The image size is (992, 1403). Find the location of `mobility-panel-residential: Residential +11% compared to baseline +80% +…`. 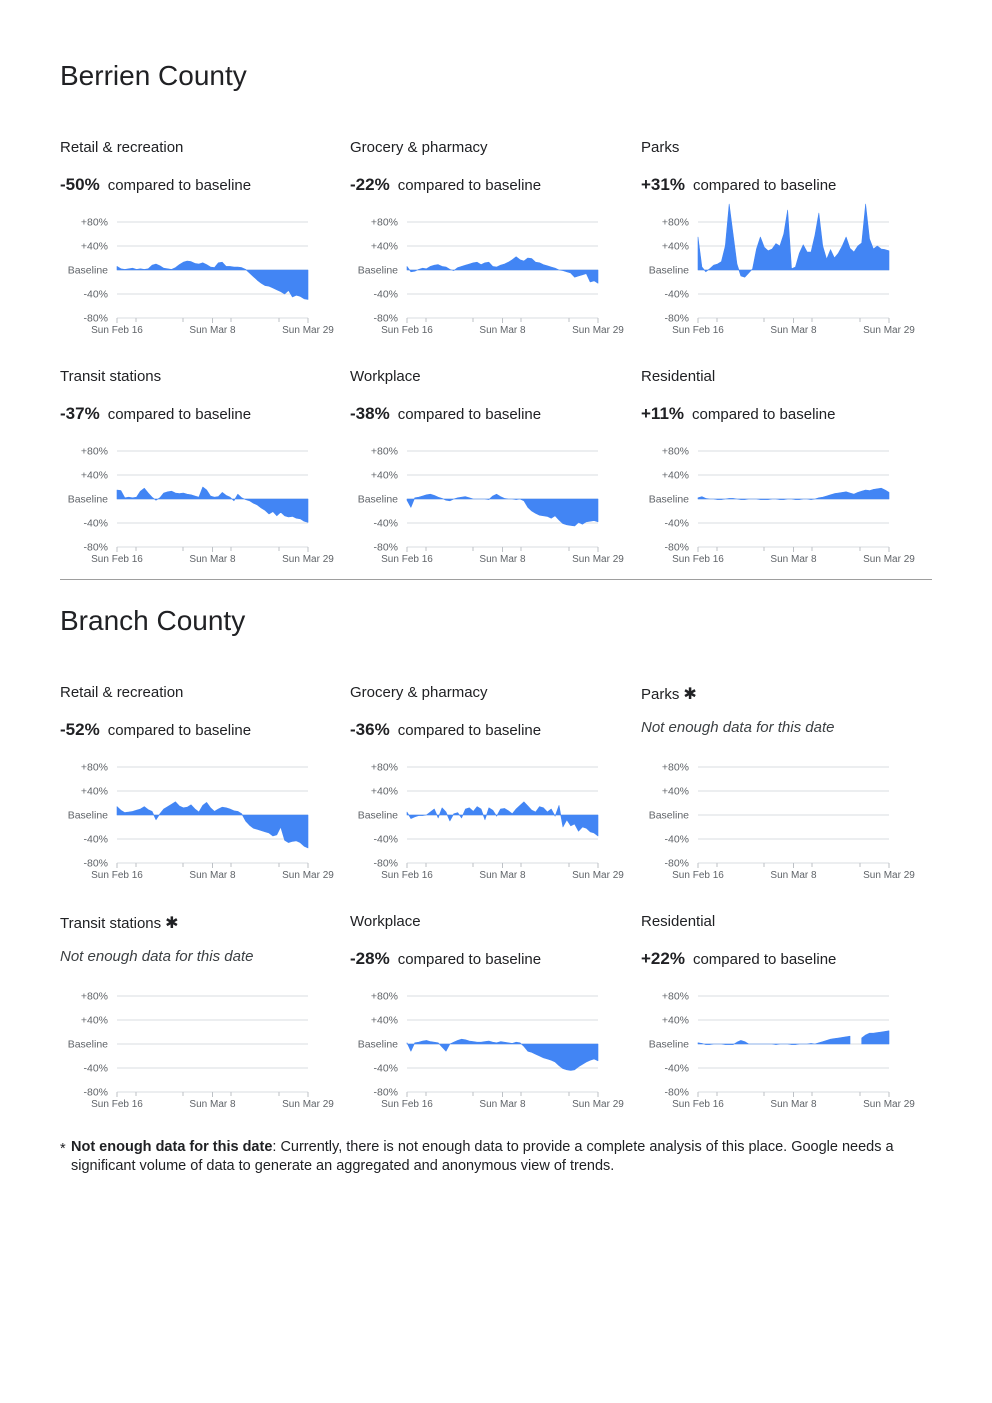

mobility-panel-residential: Residential +11% compared to baseline +80% +… is located at coordinates (781, 468).